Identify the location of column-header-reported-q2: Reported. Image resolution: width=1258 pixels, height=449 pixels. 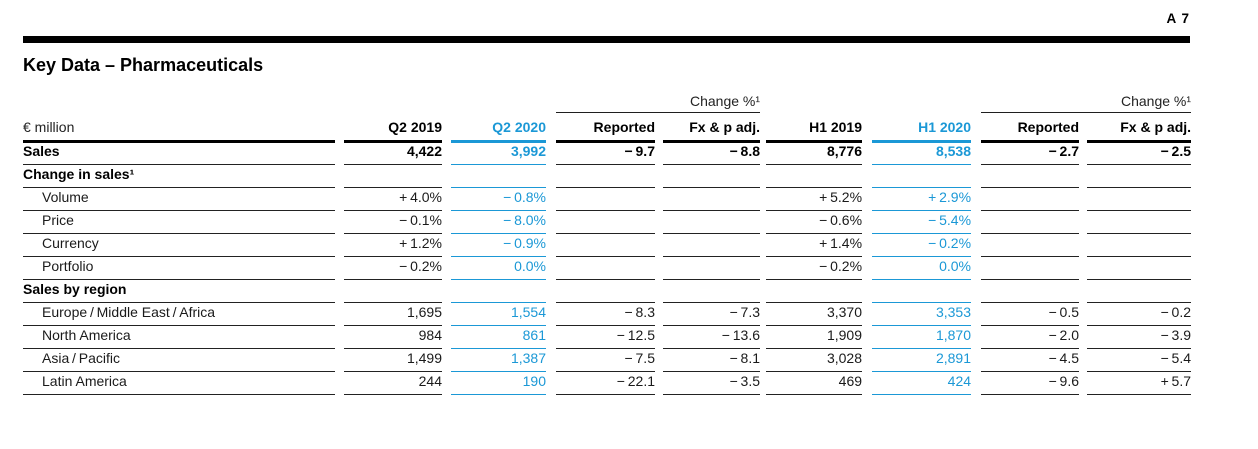
(605, 127).